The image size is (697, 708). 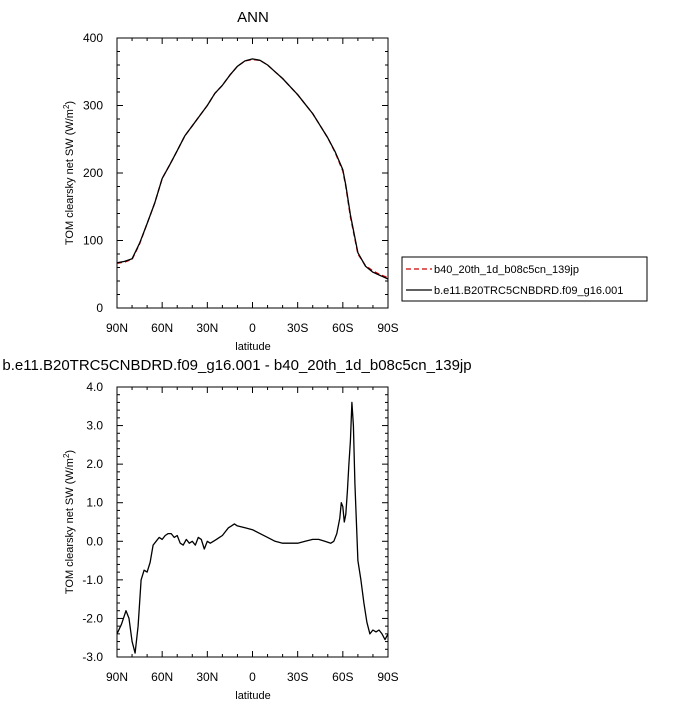 I want to click on panel2-xtick-label: 60N, so click(x=162, y=677).